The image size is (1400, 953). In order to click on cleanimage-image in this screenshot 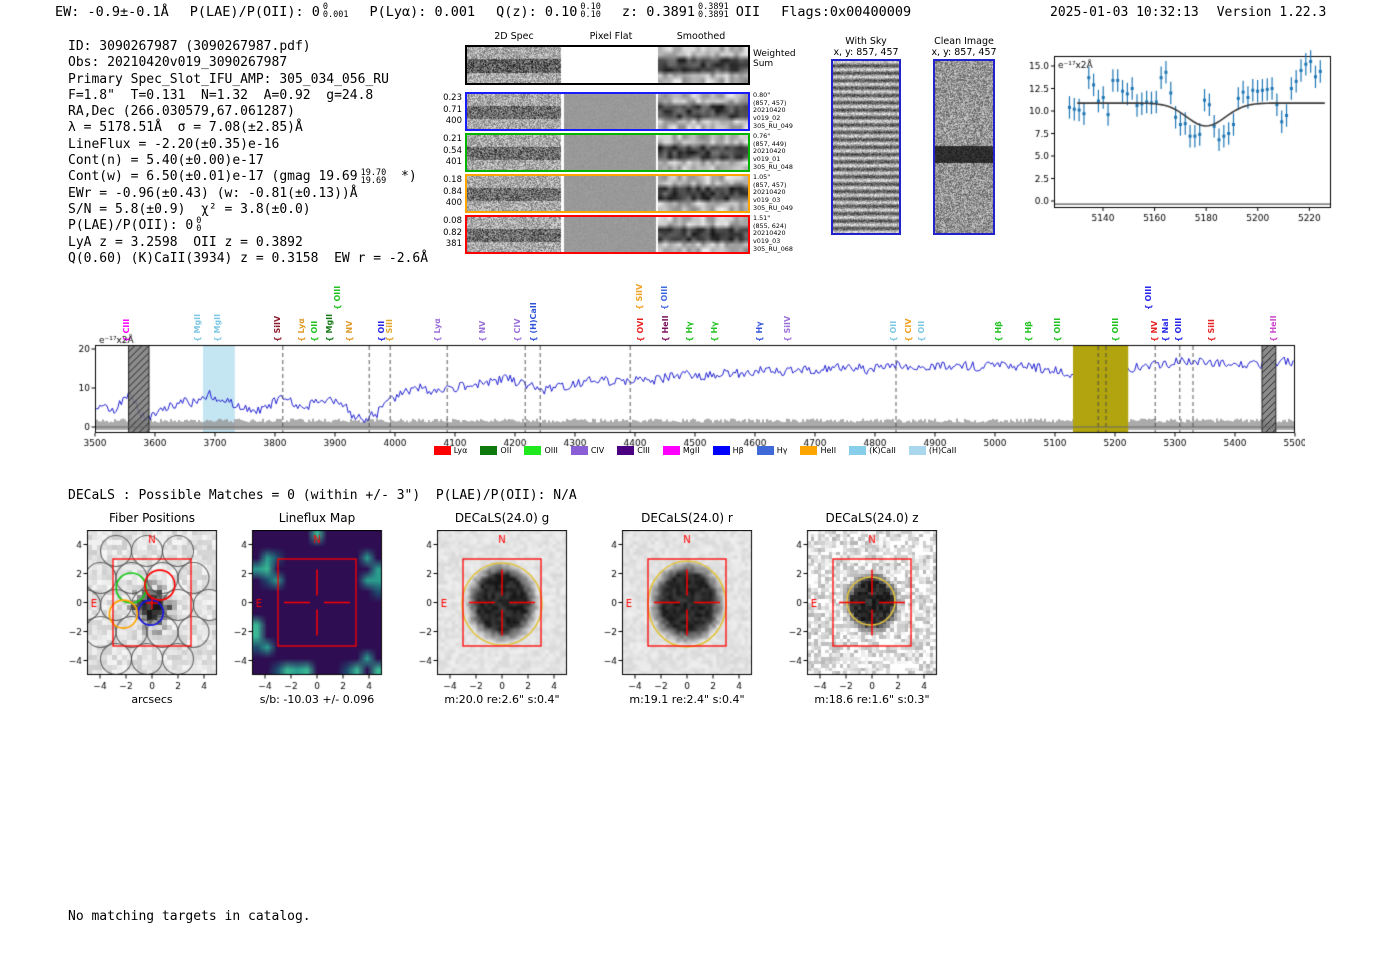, I will do `click(964, 147)`.